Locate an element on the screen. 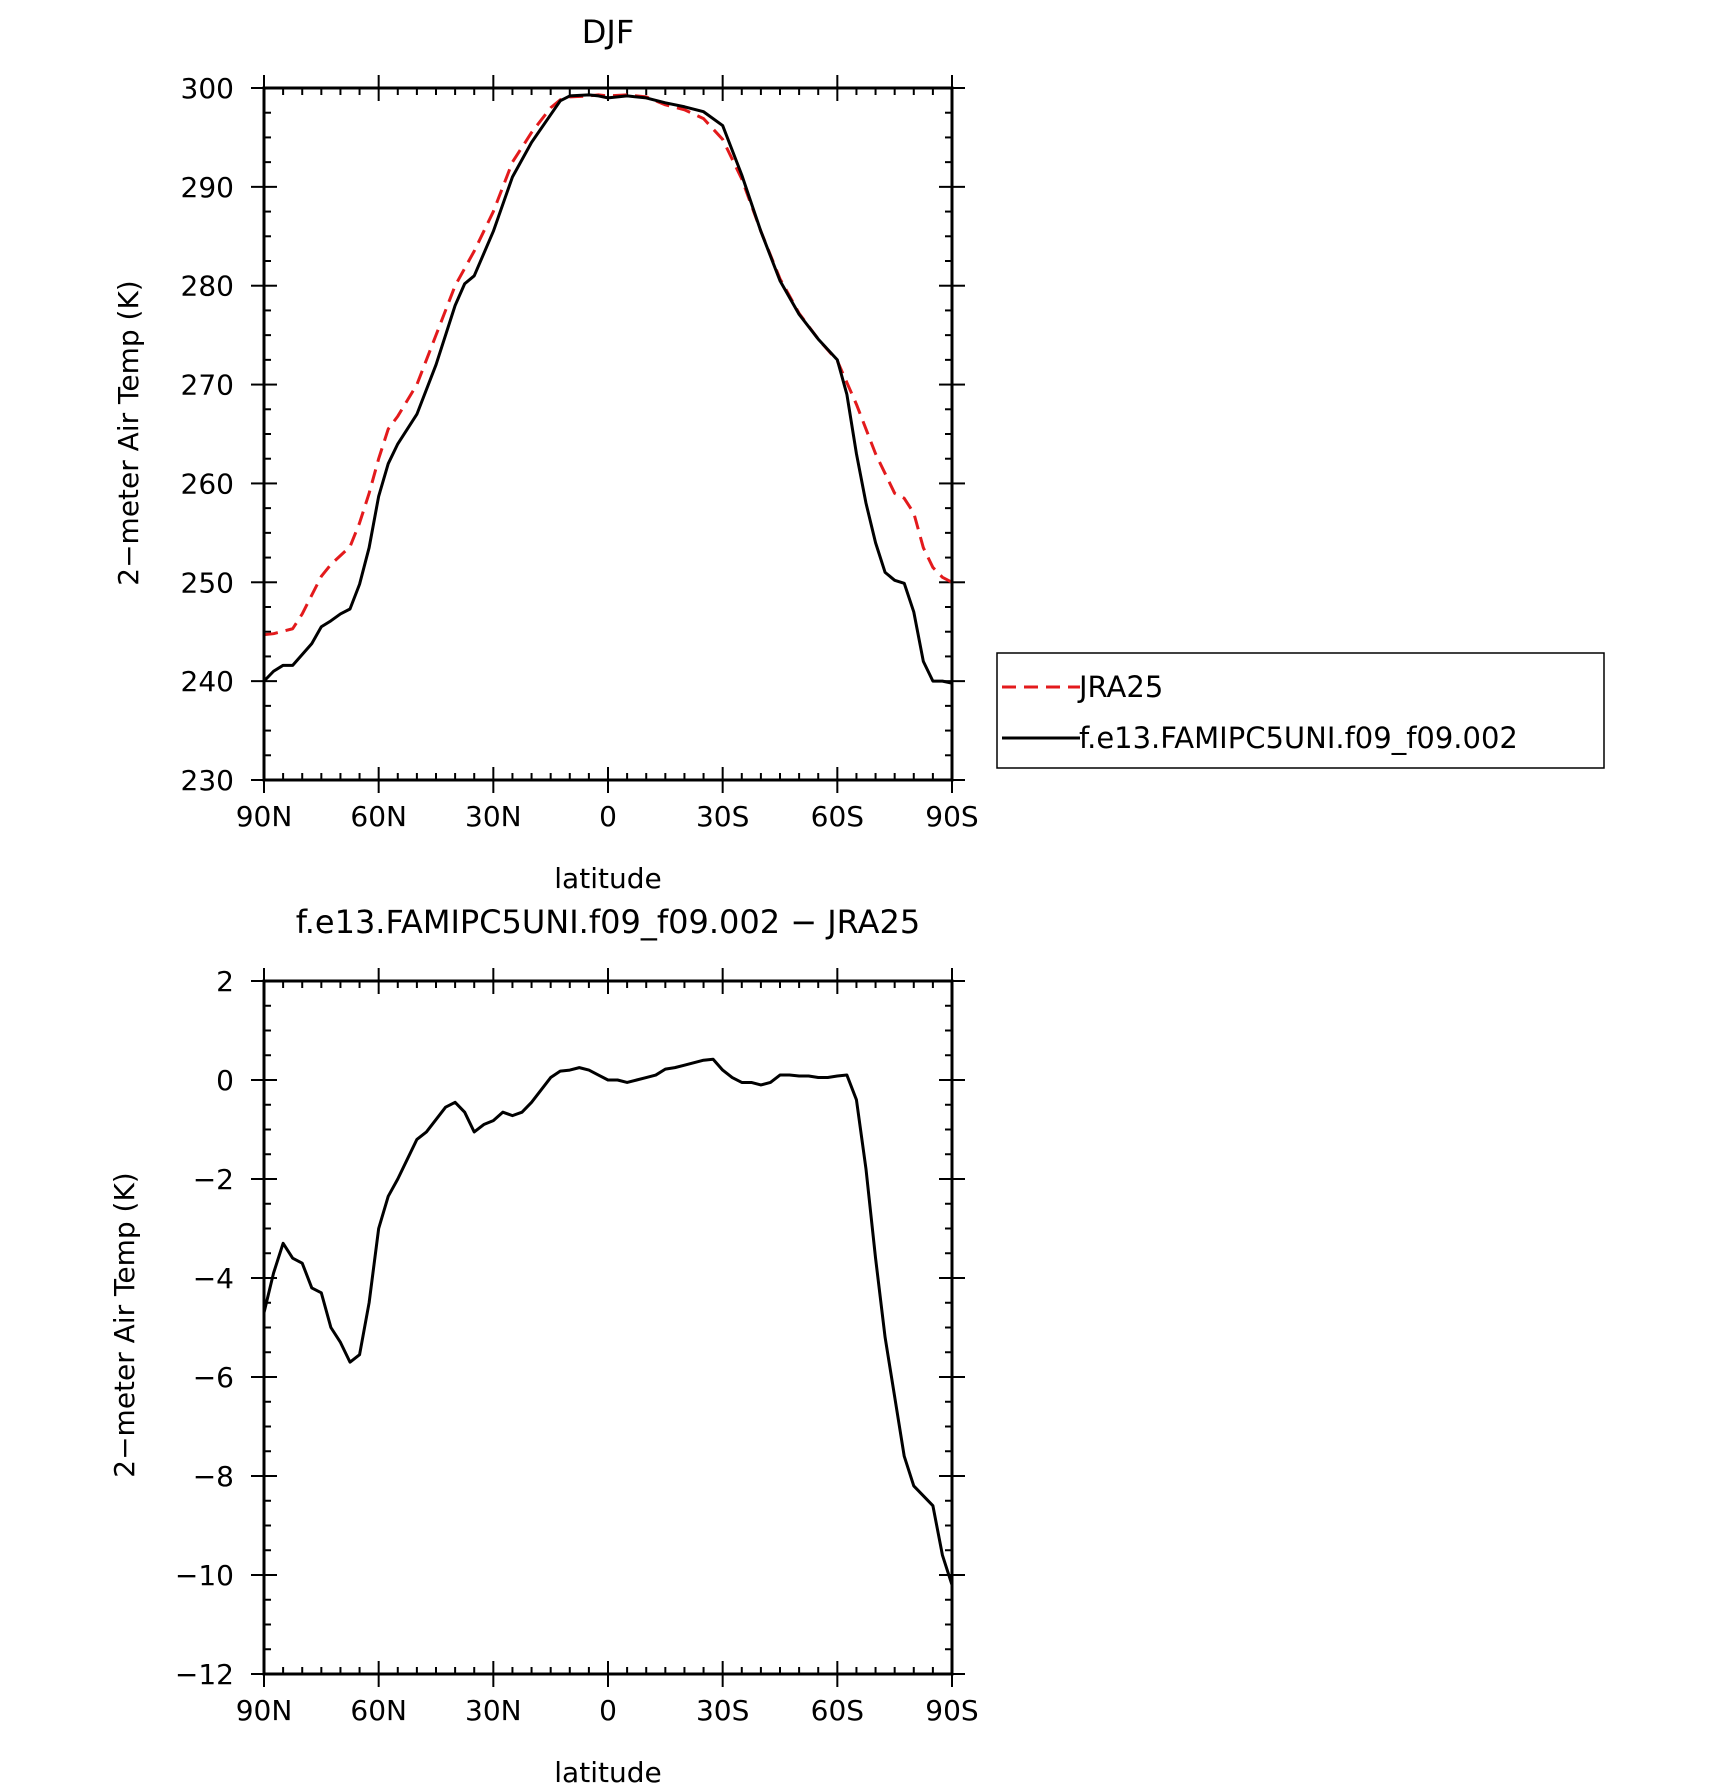 This screenshot has height=1789, width=1710. bottom-chart-y-tick-label: −12 is located at coordinates (204, 1674).